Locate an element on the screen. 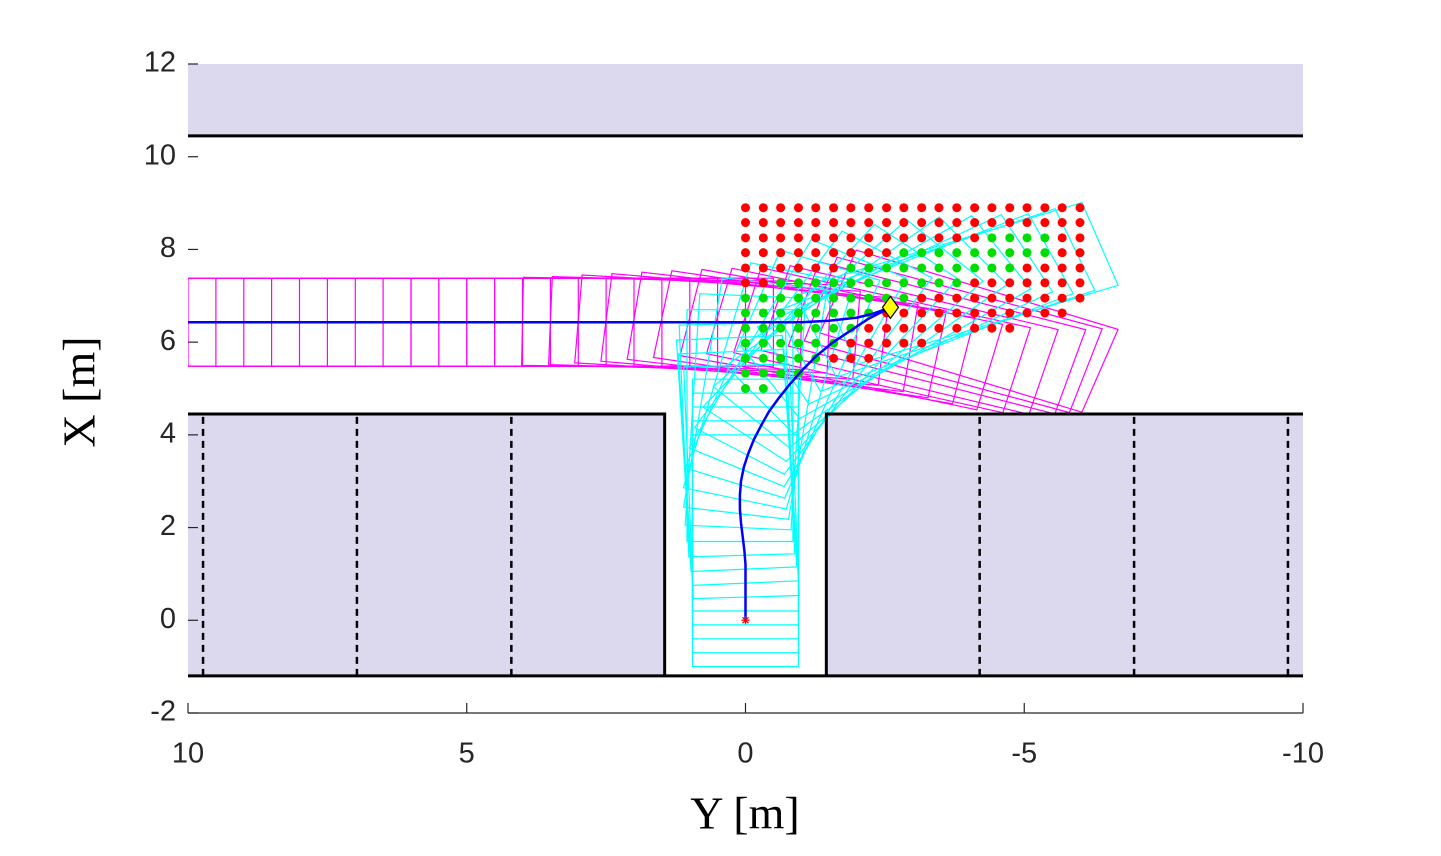 This screenshot has height=856, width=1441. y-tick-label: 6 is located at coordinates (168, 341).